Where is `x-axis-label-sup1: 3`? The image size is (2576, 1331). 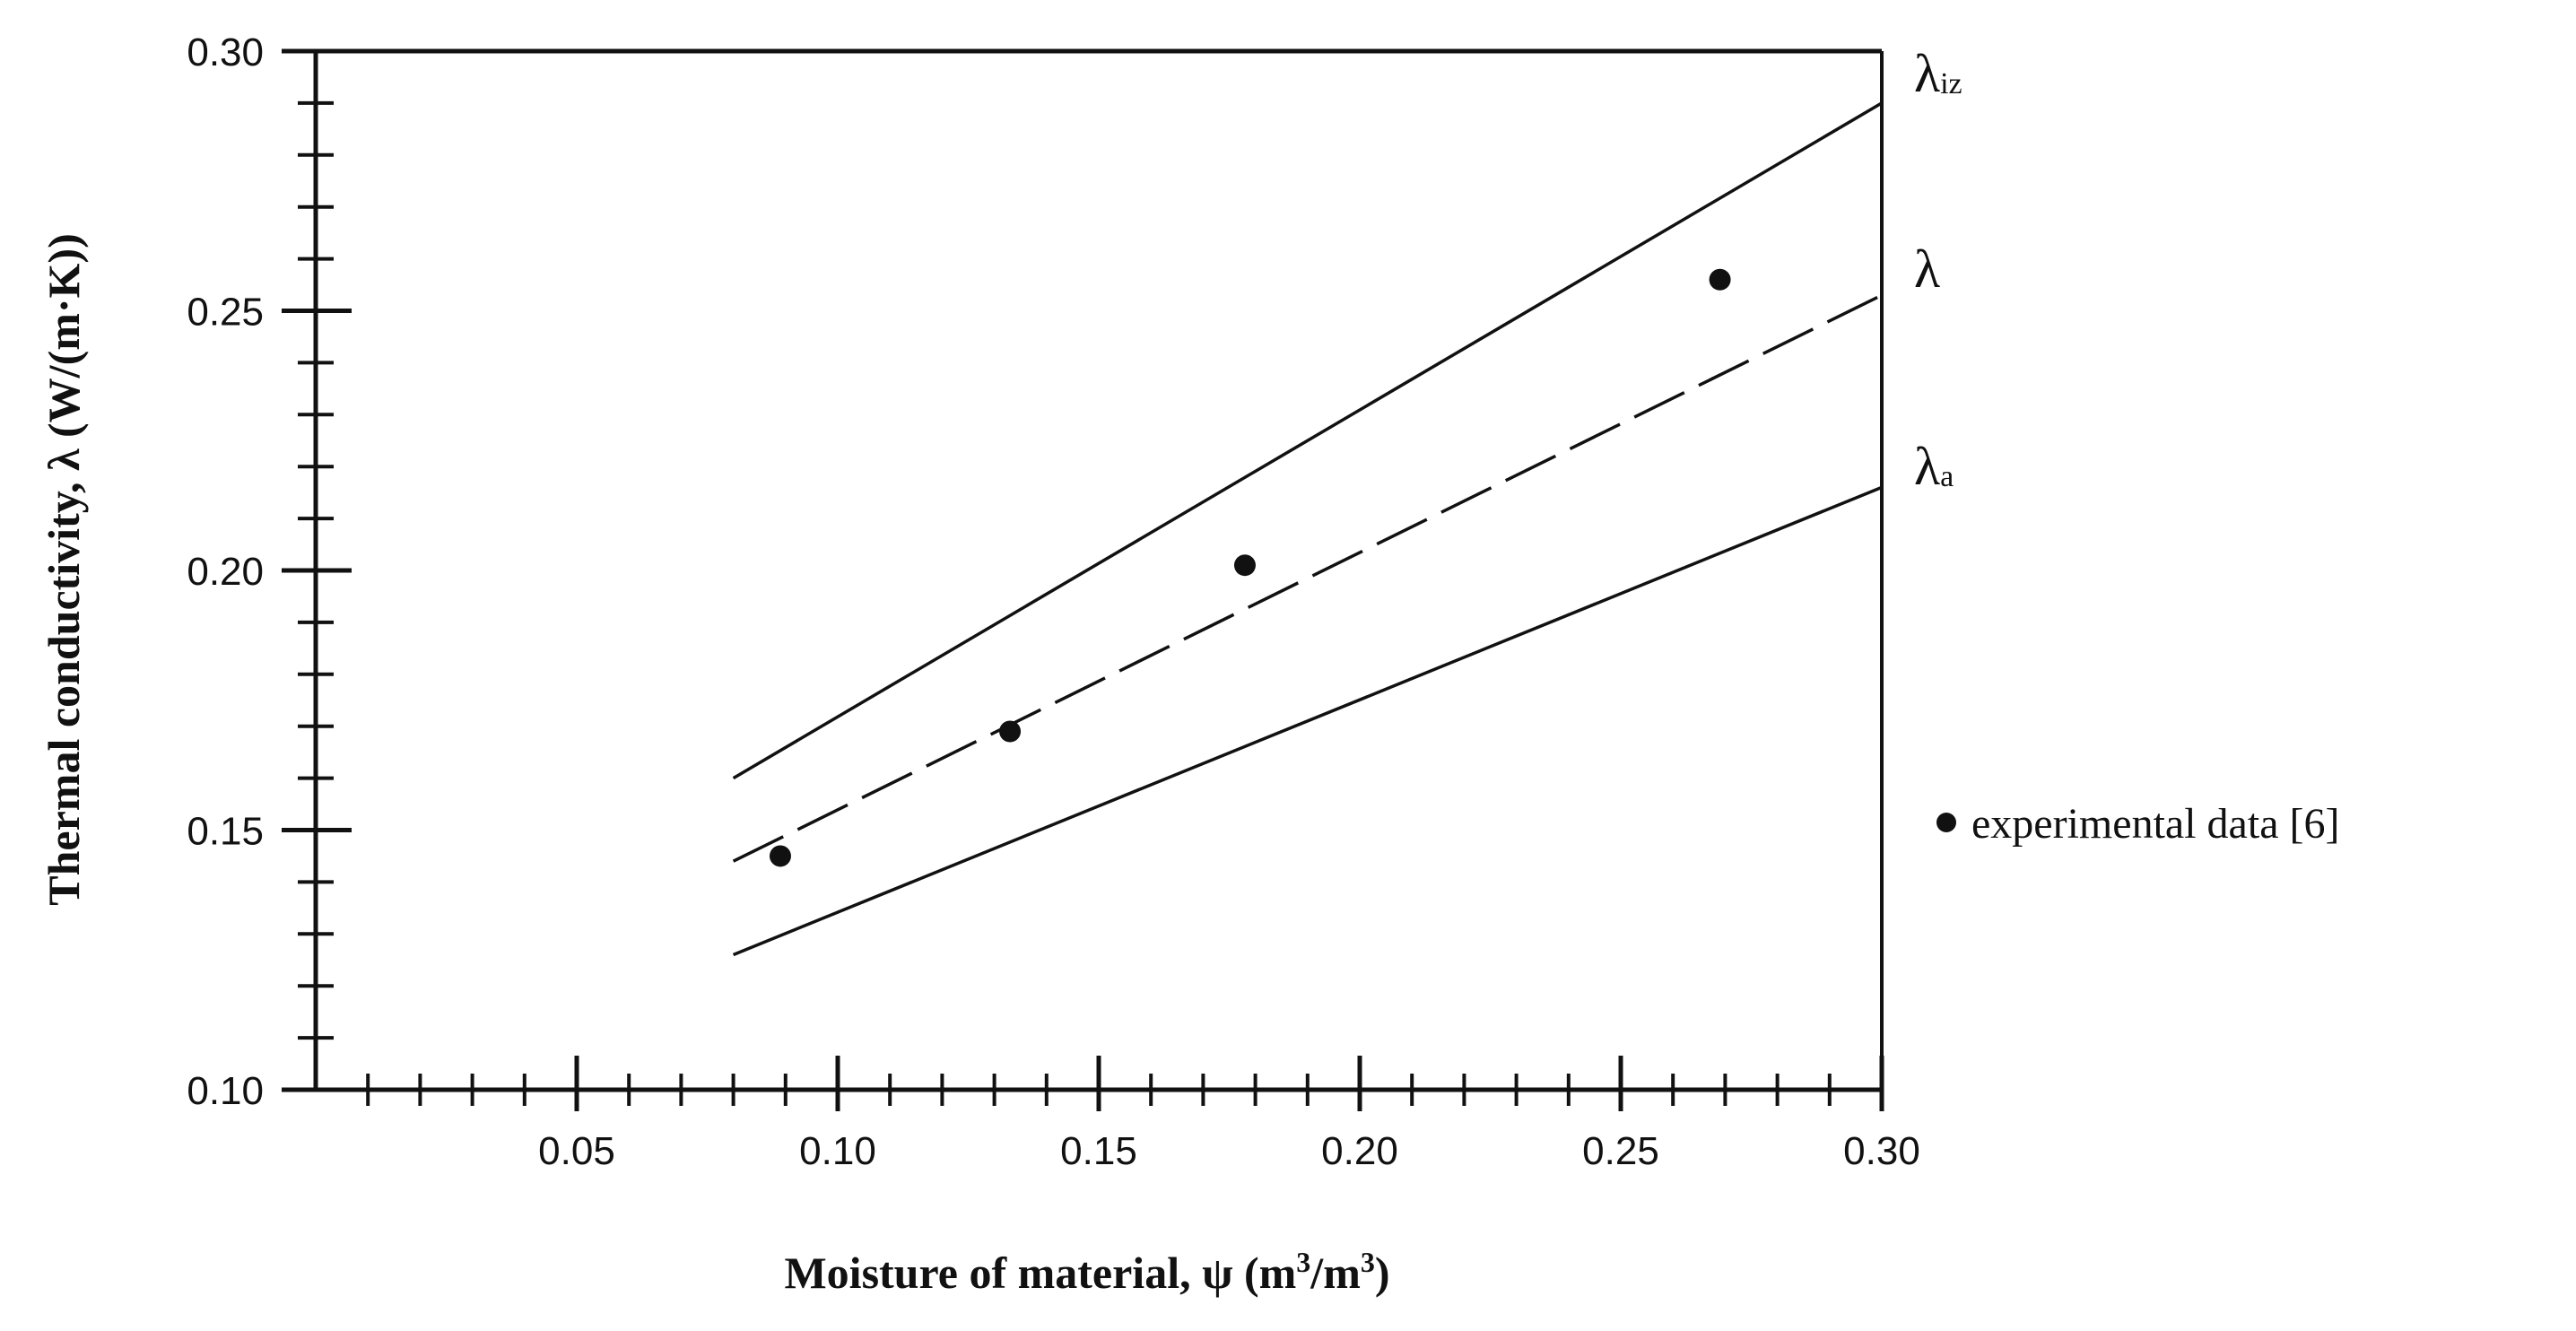 x-axis-label-sup1: 3 is located at coordinates (1303, 1262).